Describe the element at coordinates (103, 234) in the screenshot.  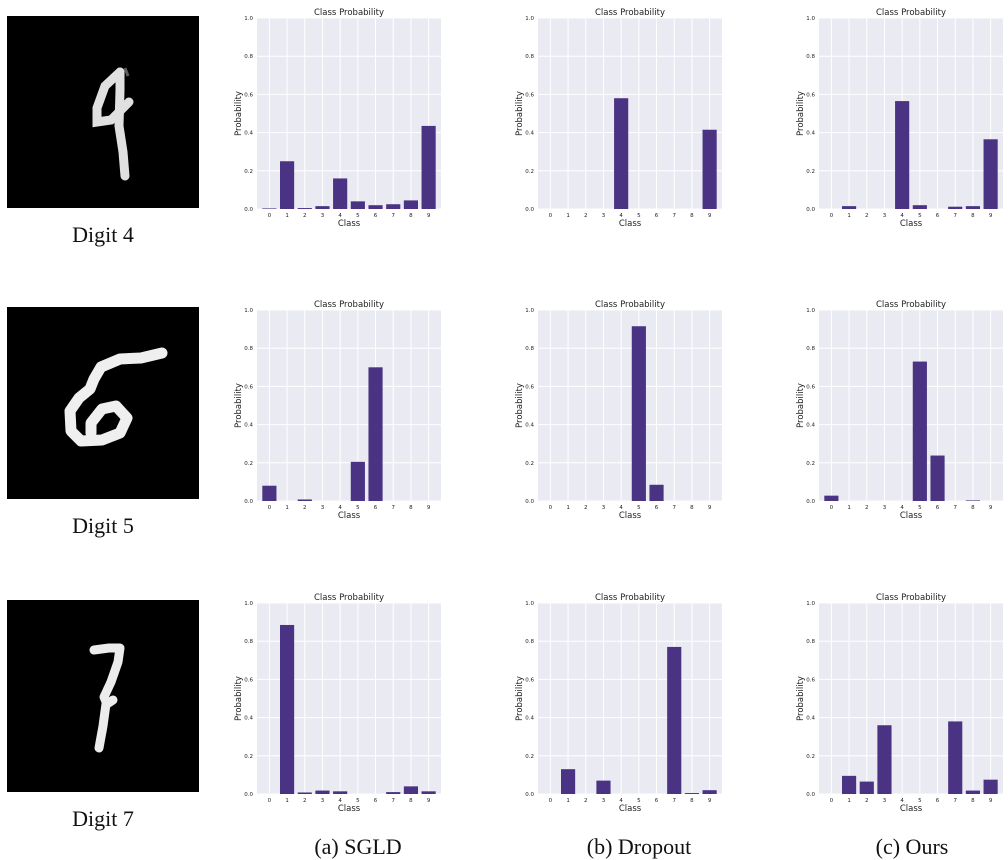
I see `digit-label: Digit 4` at that location.